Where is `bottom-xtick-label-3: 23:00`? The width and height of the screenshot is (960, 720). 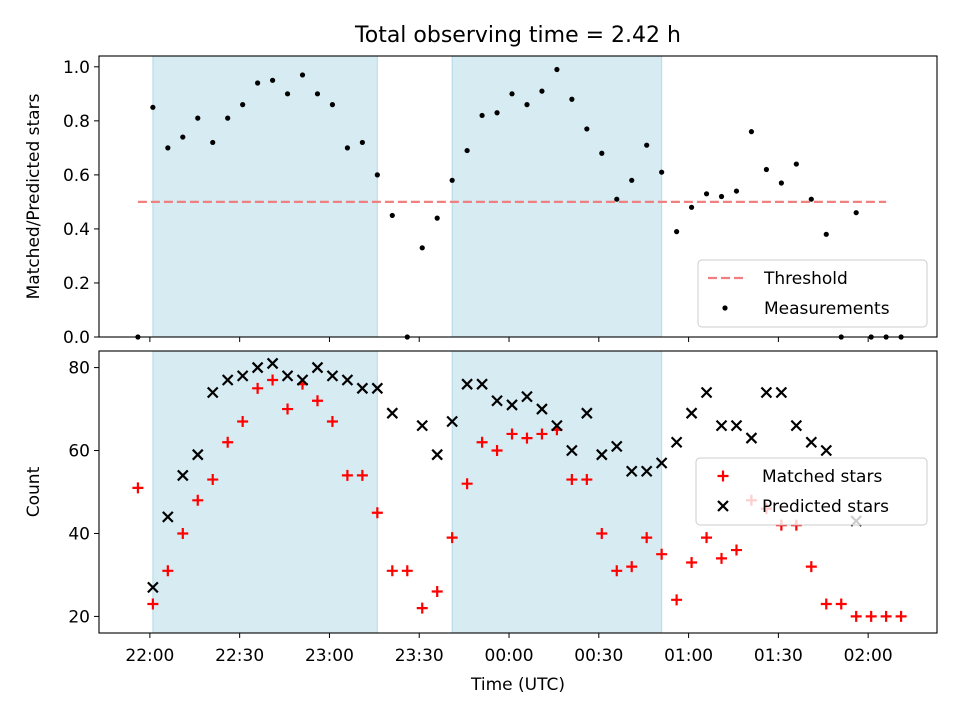 bottom-xtick-label-3: 23:00 is located at coordinates (329, 656).